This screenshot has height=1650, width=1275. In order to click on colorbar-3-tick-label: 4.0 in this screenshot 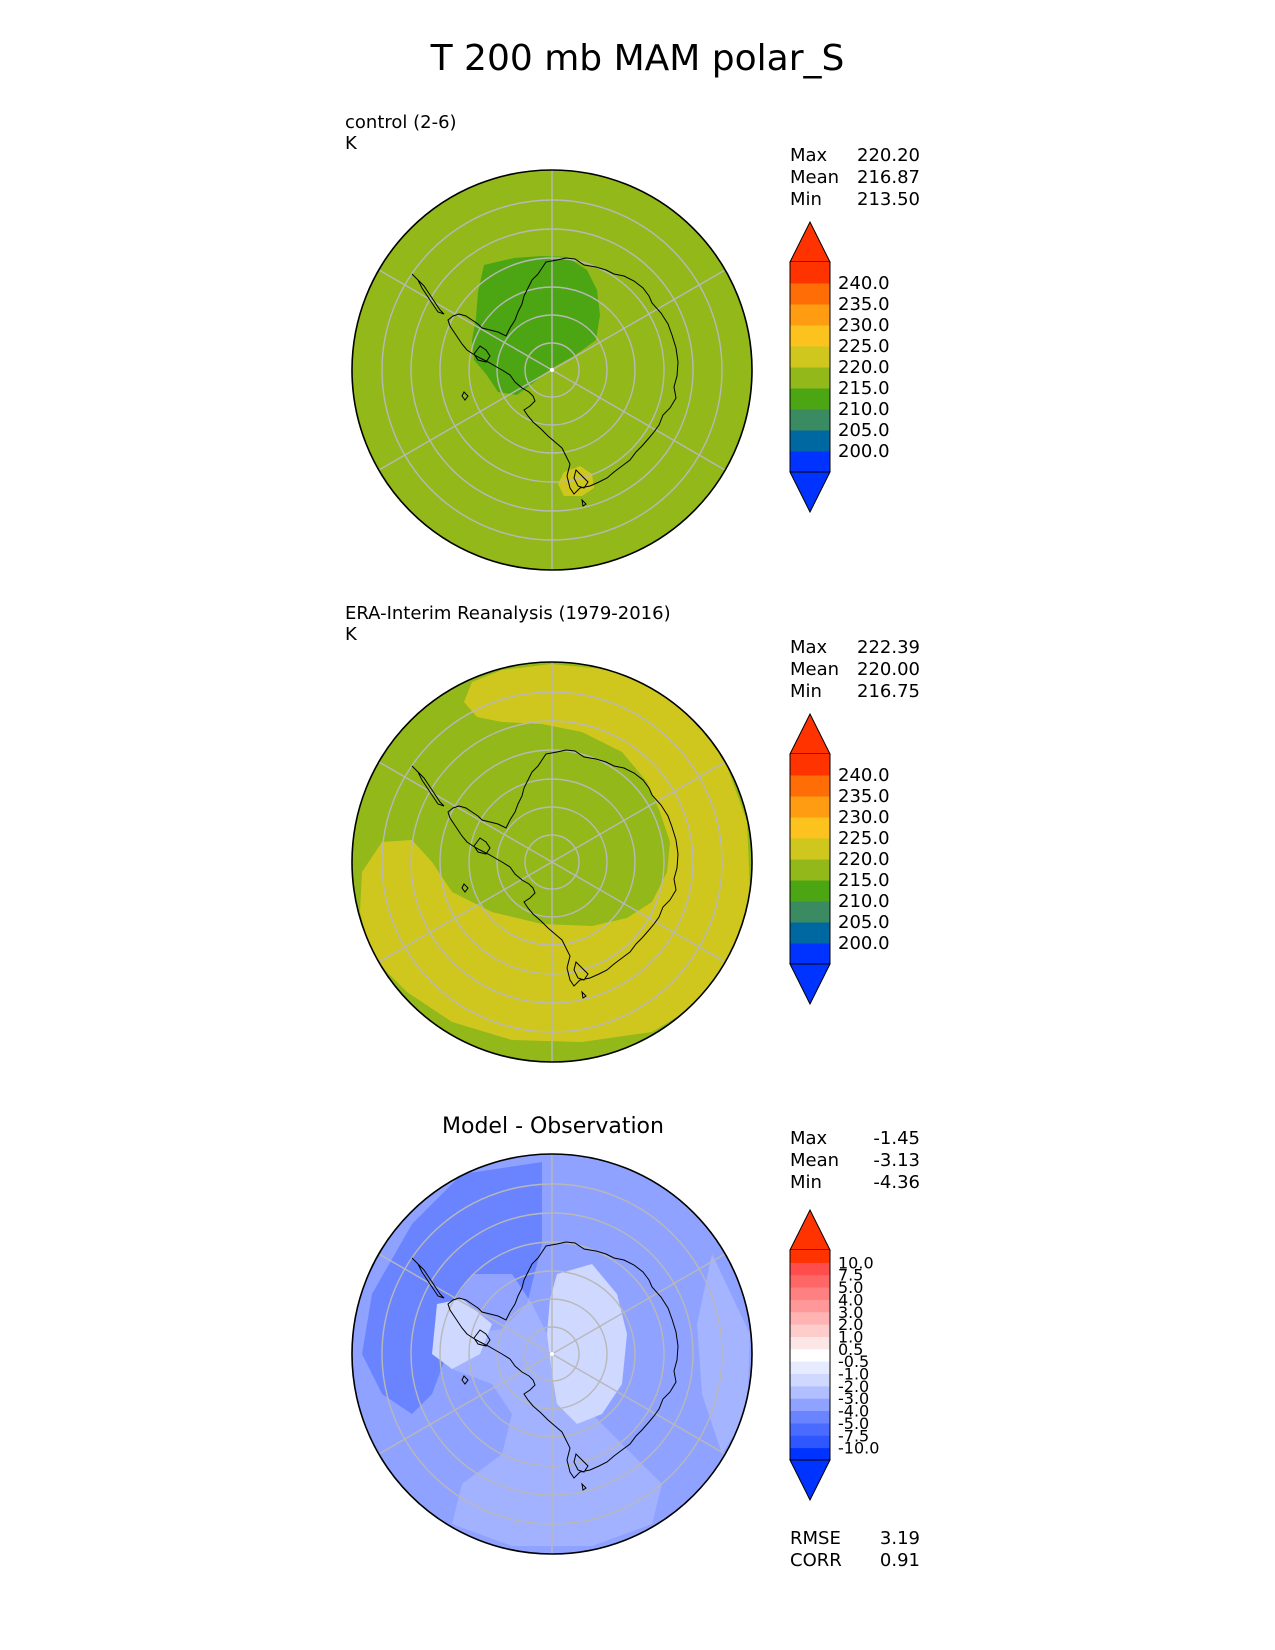, I will do `click(850, 1299)`.